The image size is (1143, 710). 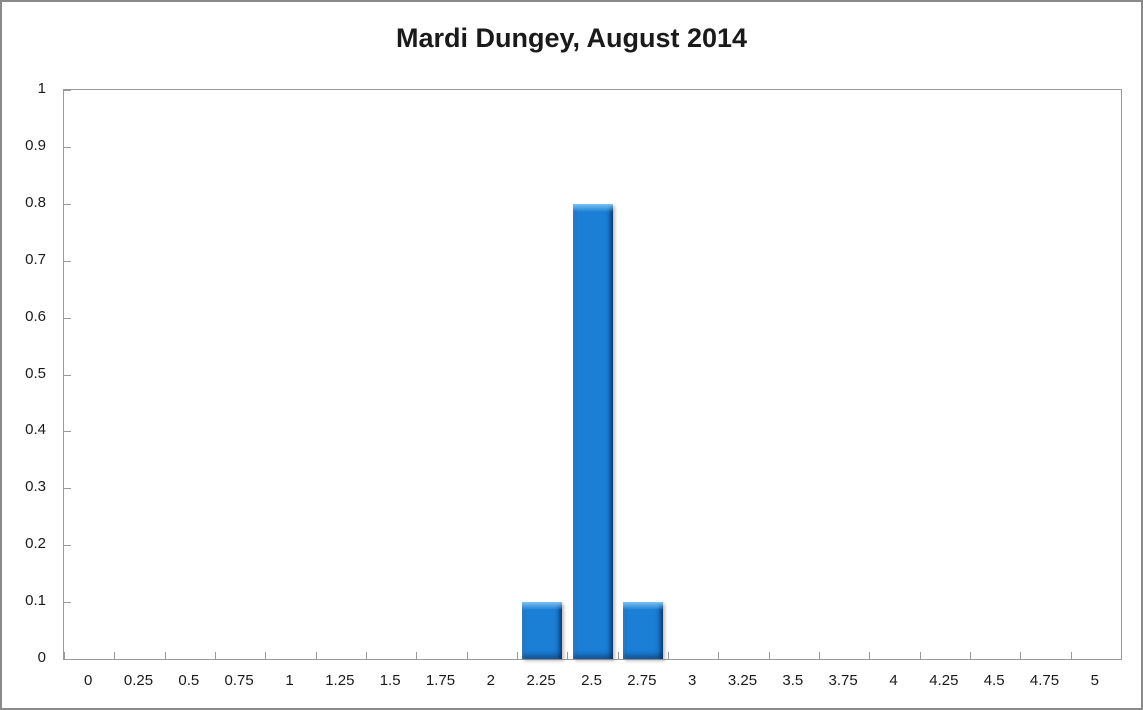 I want to click on y-axis-tick-label: 0.5, so click(x=35, y=373).